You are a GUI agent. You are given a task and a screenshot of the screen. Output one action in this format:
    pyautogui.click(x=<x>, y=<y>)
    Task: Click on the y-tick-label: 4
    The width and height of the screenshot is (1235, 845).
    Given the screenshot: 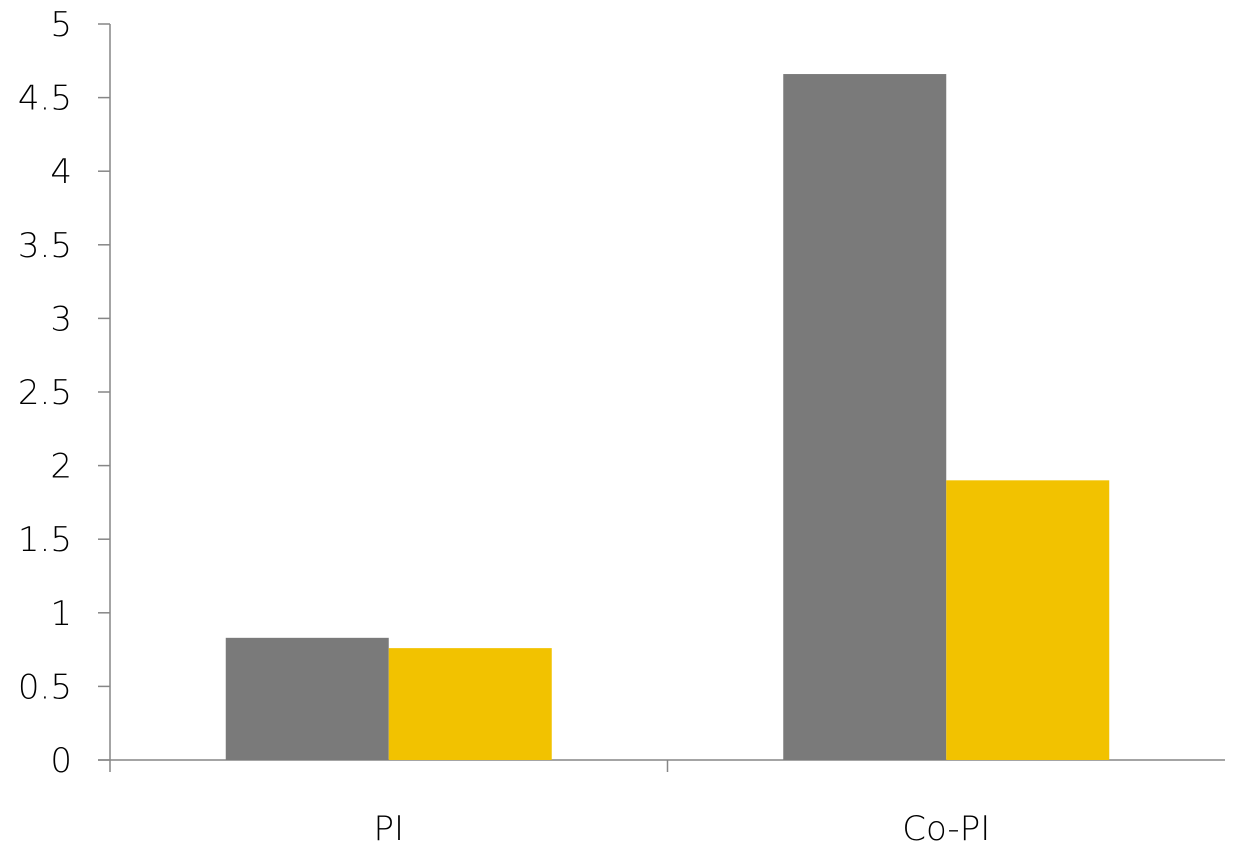 What is the action you would take?
    pyautogui.click(x=61, y=172)
    